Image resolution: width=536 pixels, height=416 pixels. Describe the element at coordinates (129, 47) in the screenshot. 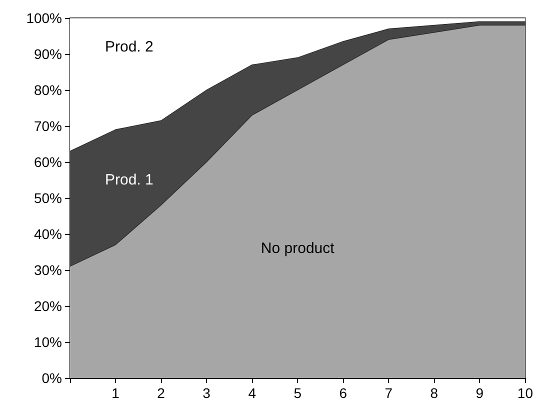

I see `series-label: Prod. 2` at that location.